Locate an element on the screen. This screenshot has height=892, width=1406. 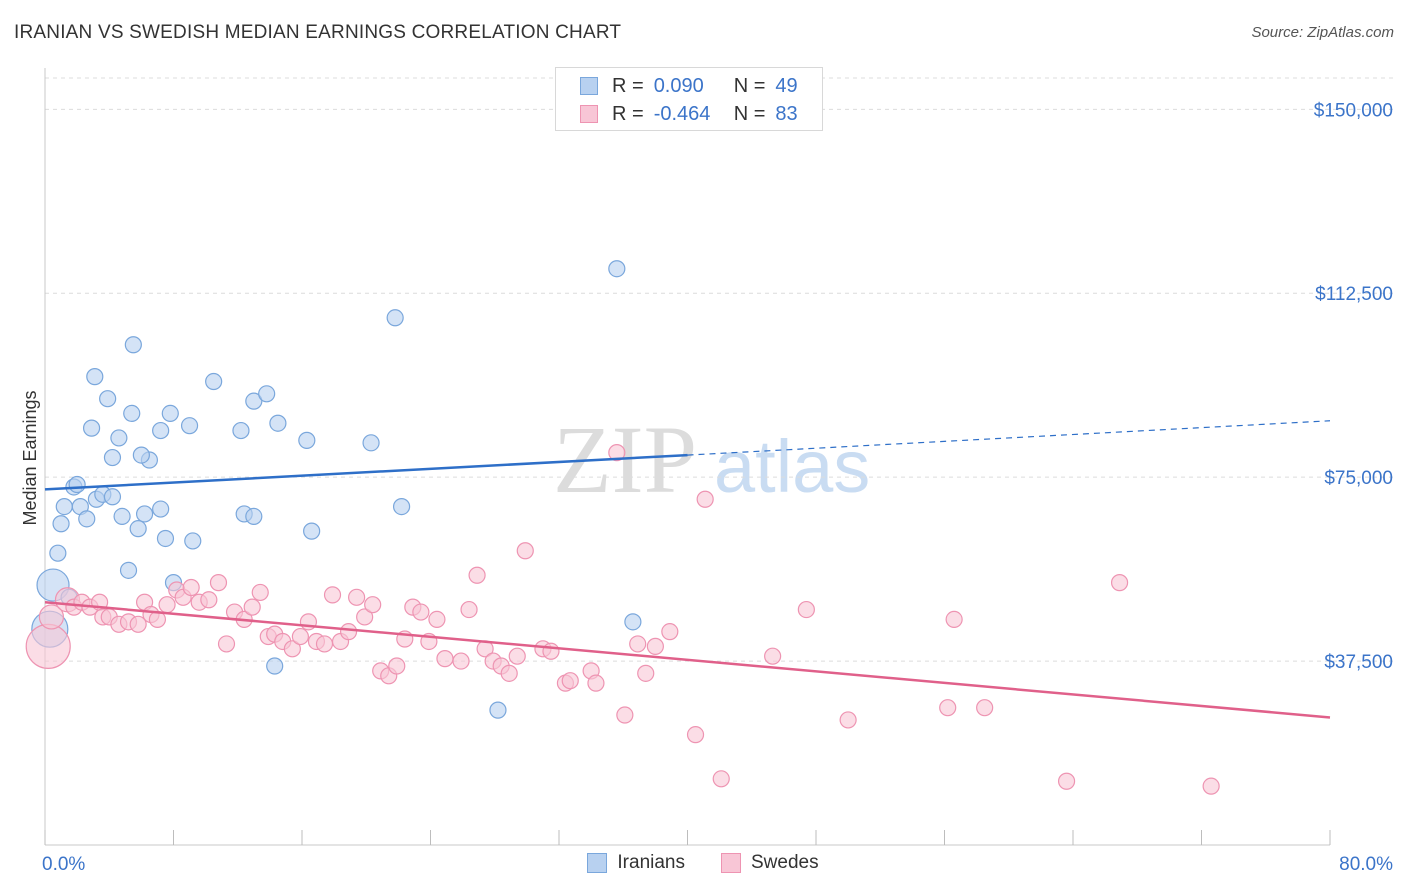
y-tick-label: $75,000 is located at coordinates (1358, 478).